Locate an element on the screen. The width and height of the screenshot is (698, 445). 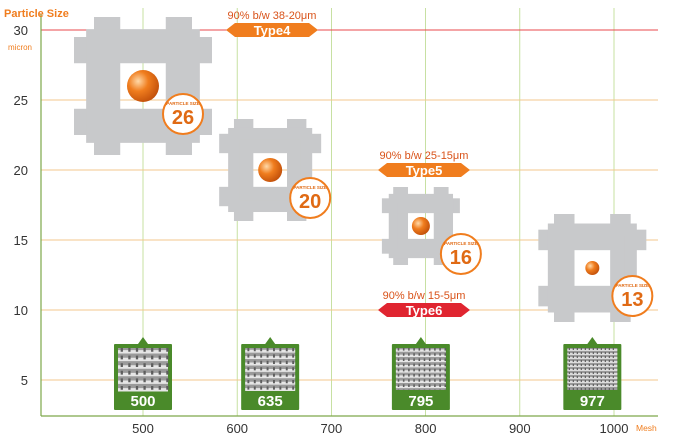
x-tick-label-600: 600 is located at coordinates (237, 428).